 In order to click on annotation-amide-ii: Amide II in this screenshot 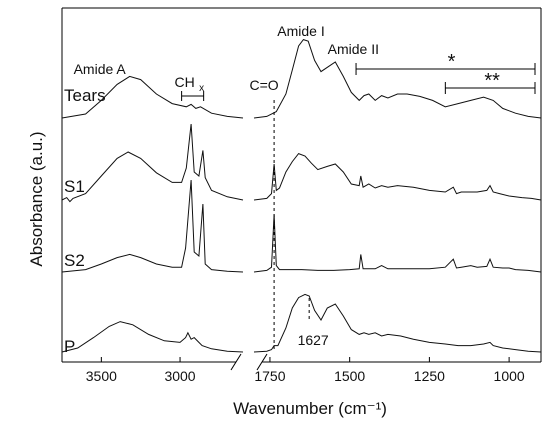, I will do `click(353, 49)`.